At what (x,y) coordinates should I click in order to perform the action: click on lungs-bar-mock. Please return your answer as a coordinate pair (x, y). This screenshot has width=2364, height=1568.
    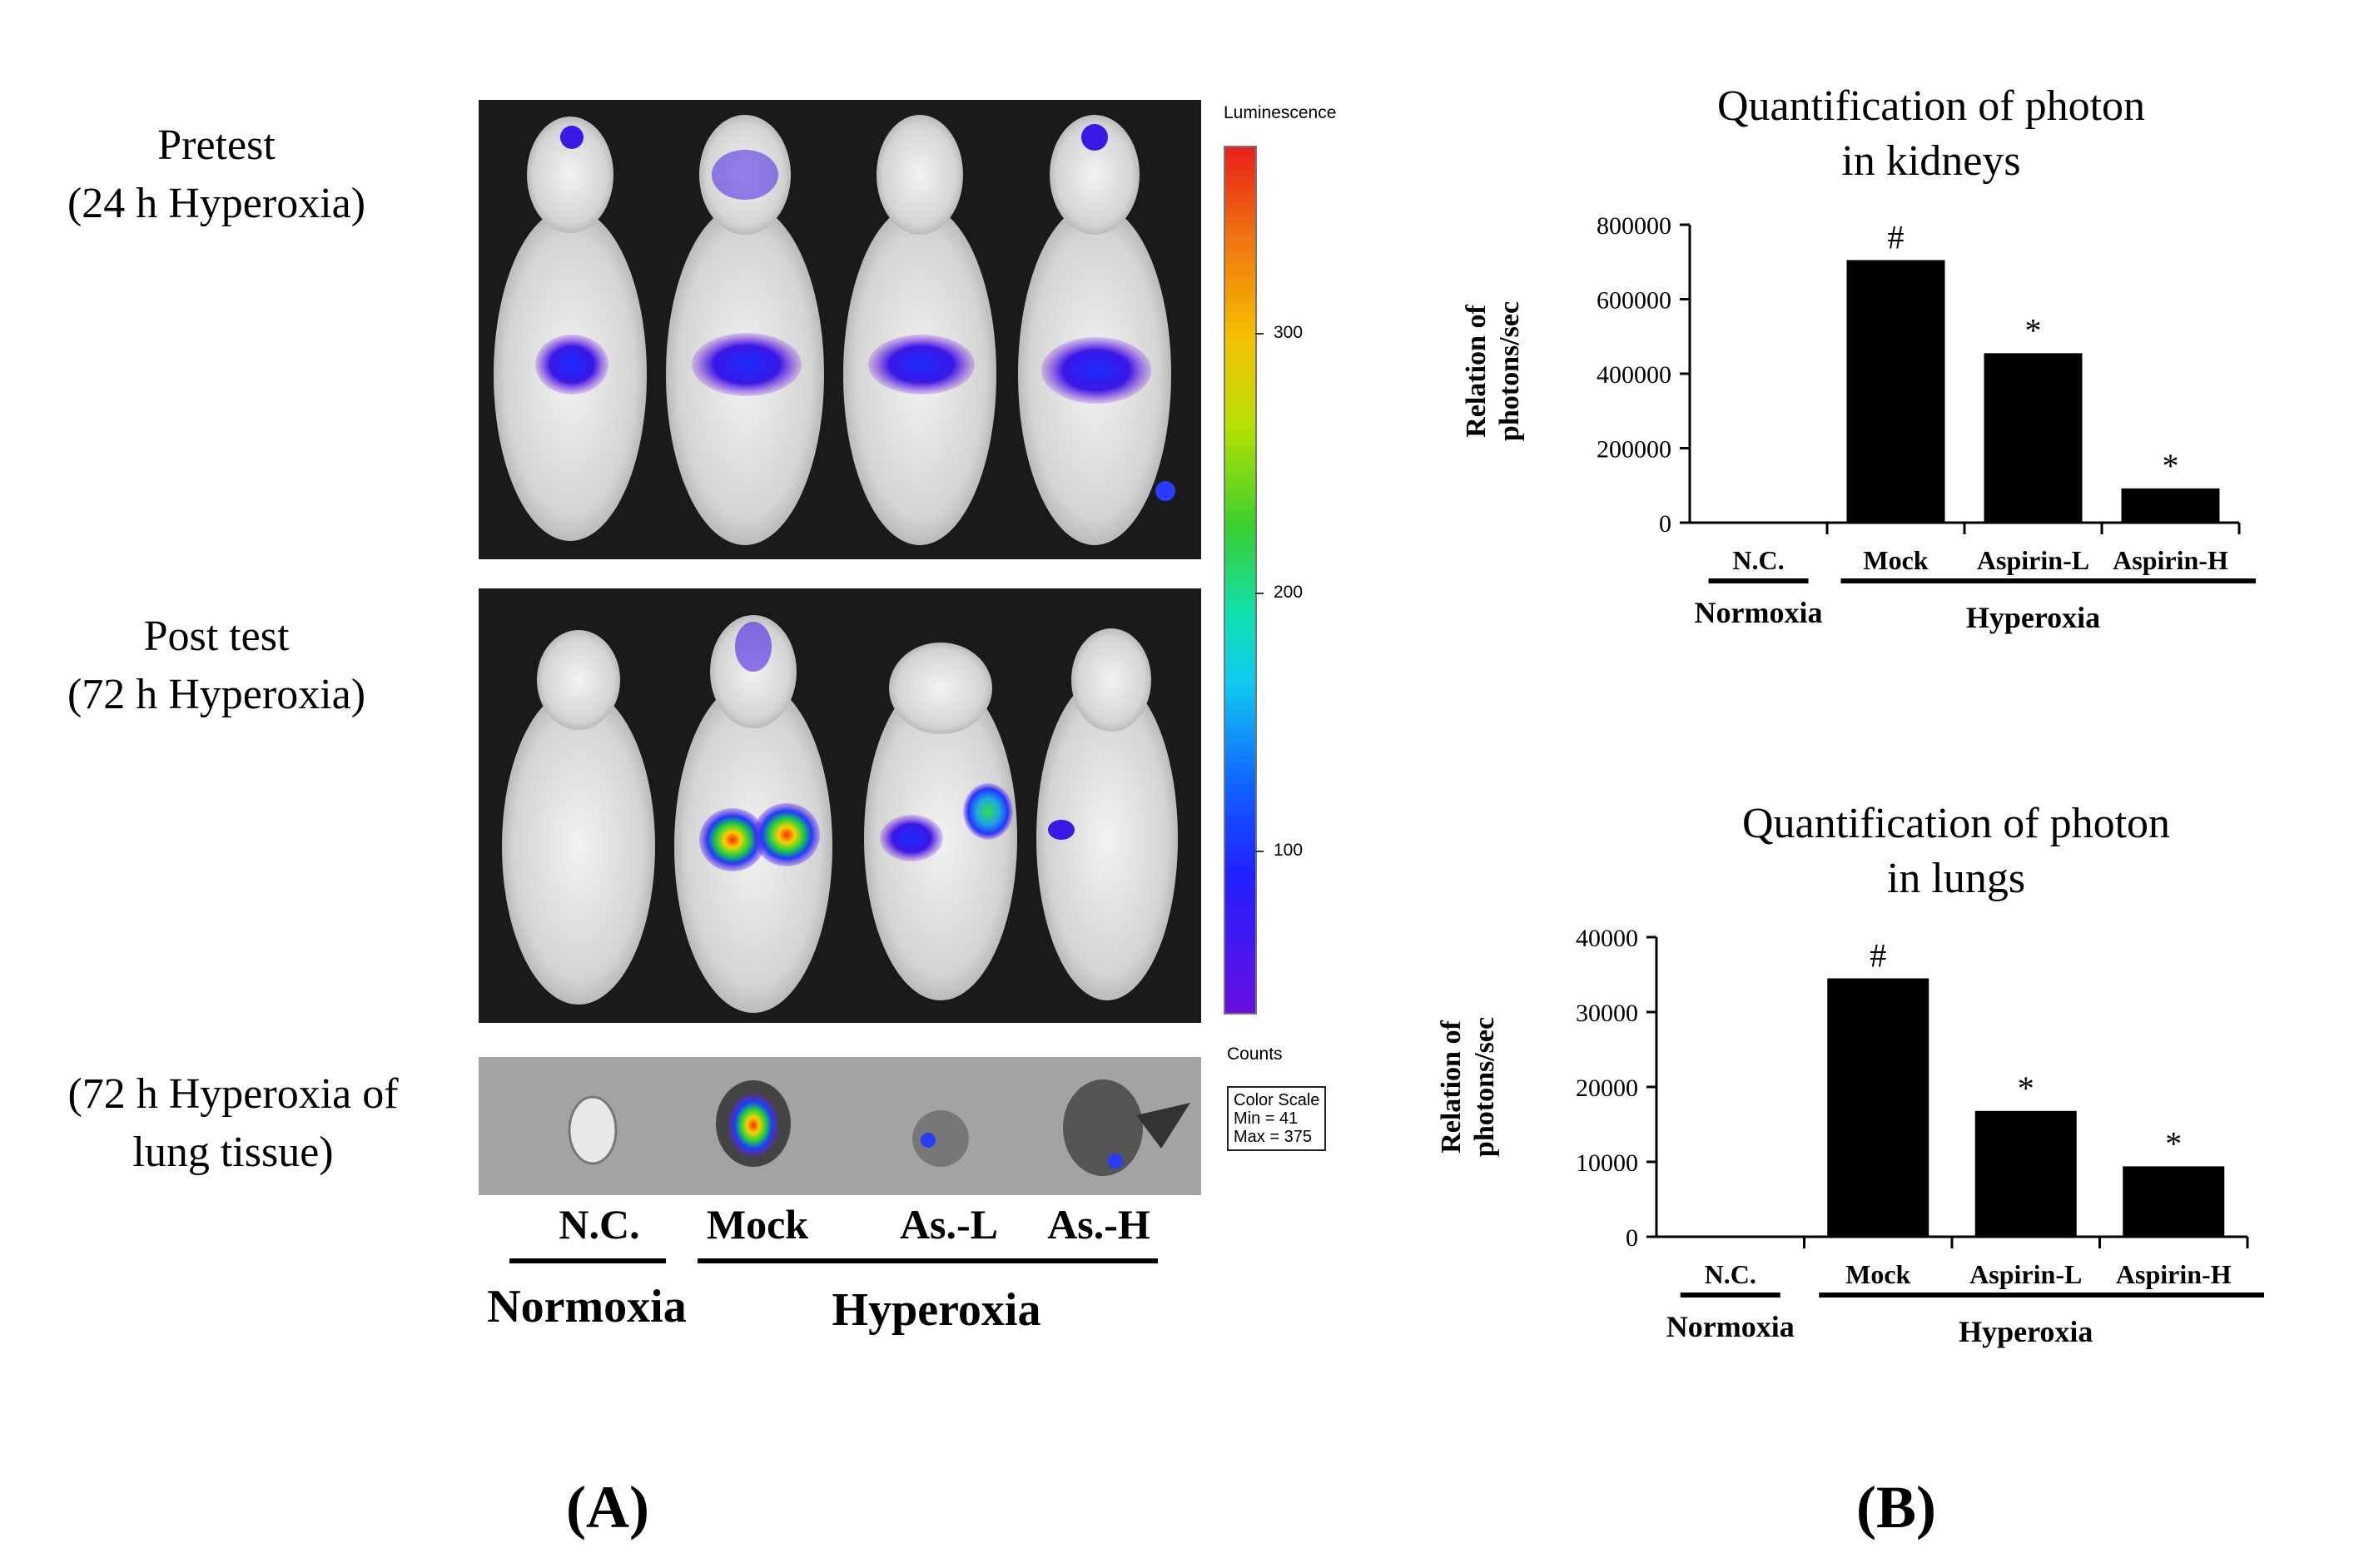
    Looking at the image, I should click on (1878, 1107).